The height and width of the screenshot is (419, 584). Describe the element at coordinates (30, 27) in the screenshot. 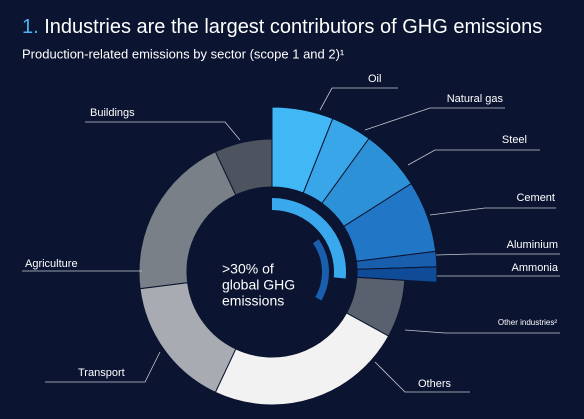

I see `title-number: 1.` at that location.